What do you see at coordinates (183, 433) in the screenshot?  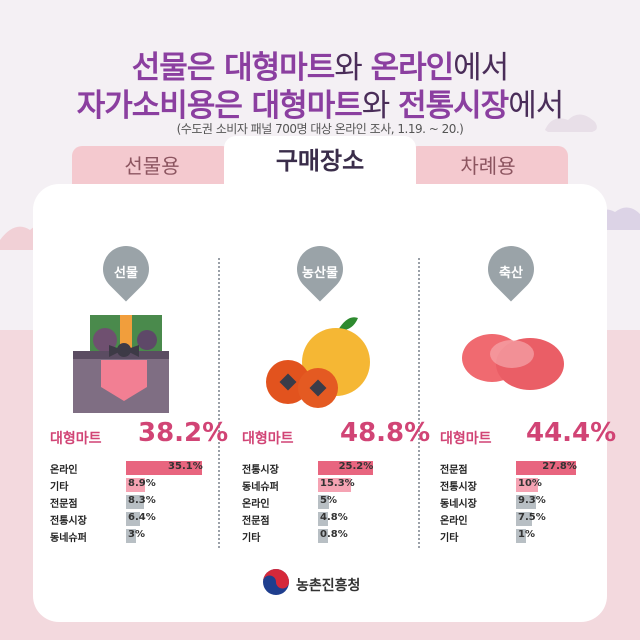 I see `top-value: 38.2%` at bounding box center [183, 433].